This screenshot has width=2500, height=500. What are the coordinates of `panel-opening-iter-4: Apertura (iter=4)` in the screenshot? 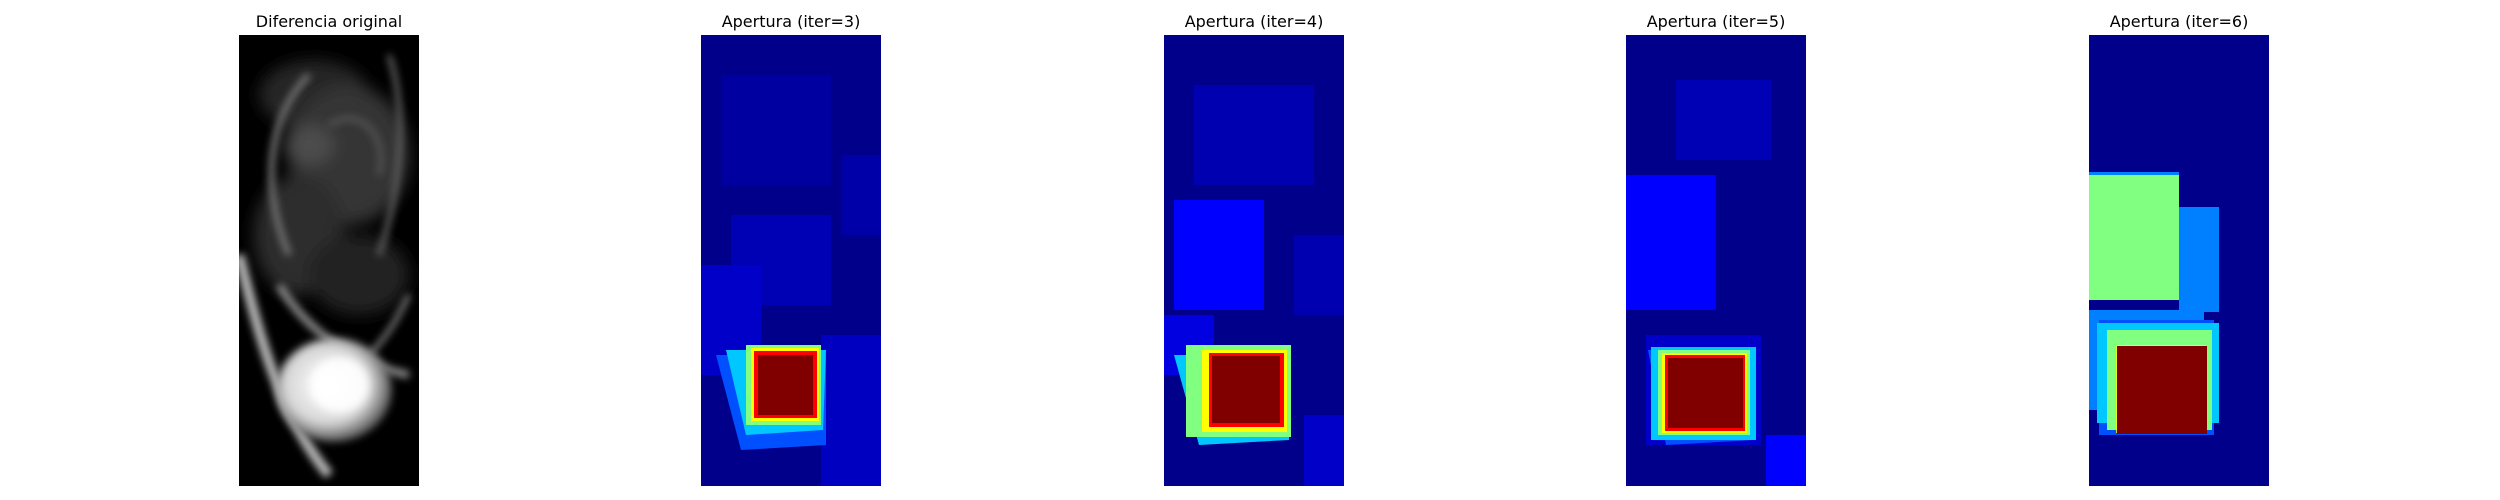 It's located at (1254, 250).